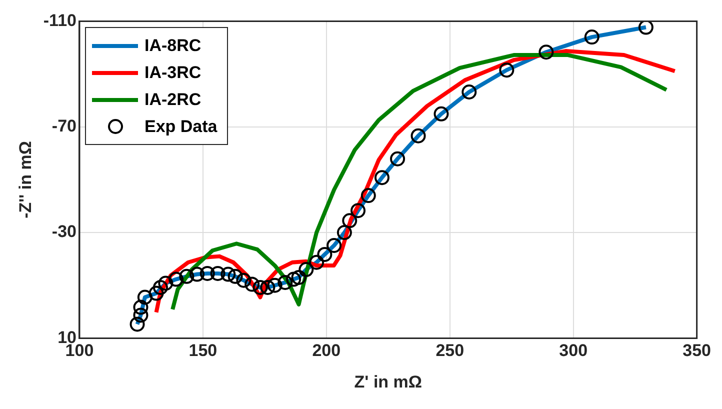  Describe the element at coordinates (59, 20) in the screenshot. I see `y-tick-label: -110` at that location.